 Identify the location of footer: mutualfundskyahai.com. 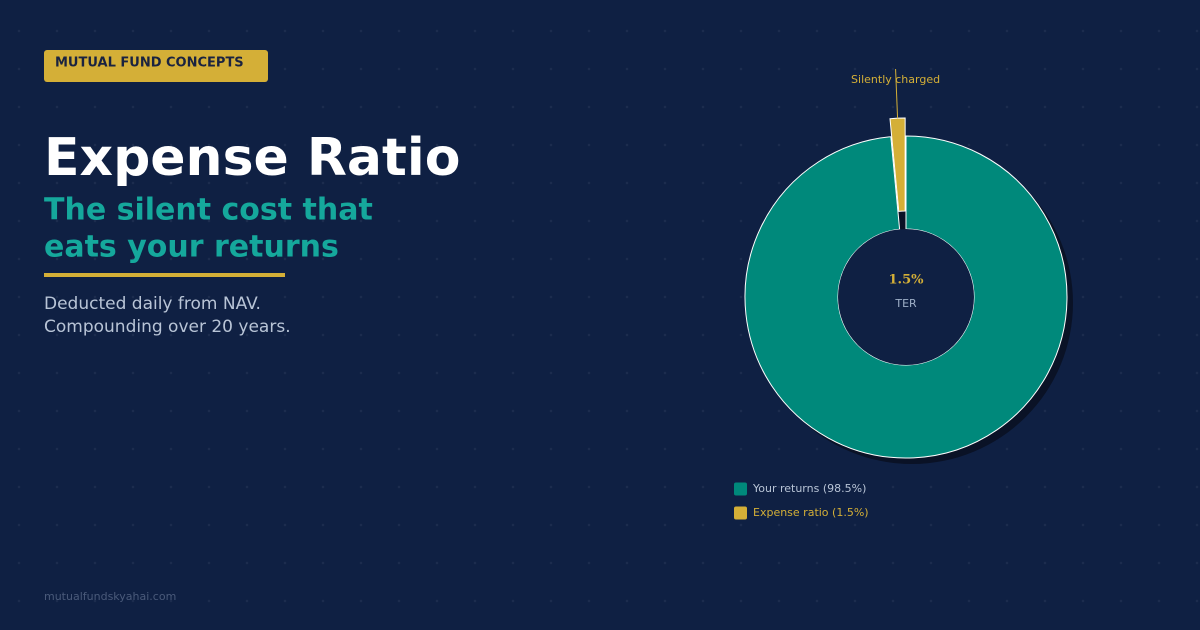
(110, 596).